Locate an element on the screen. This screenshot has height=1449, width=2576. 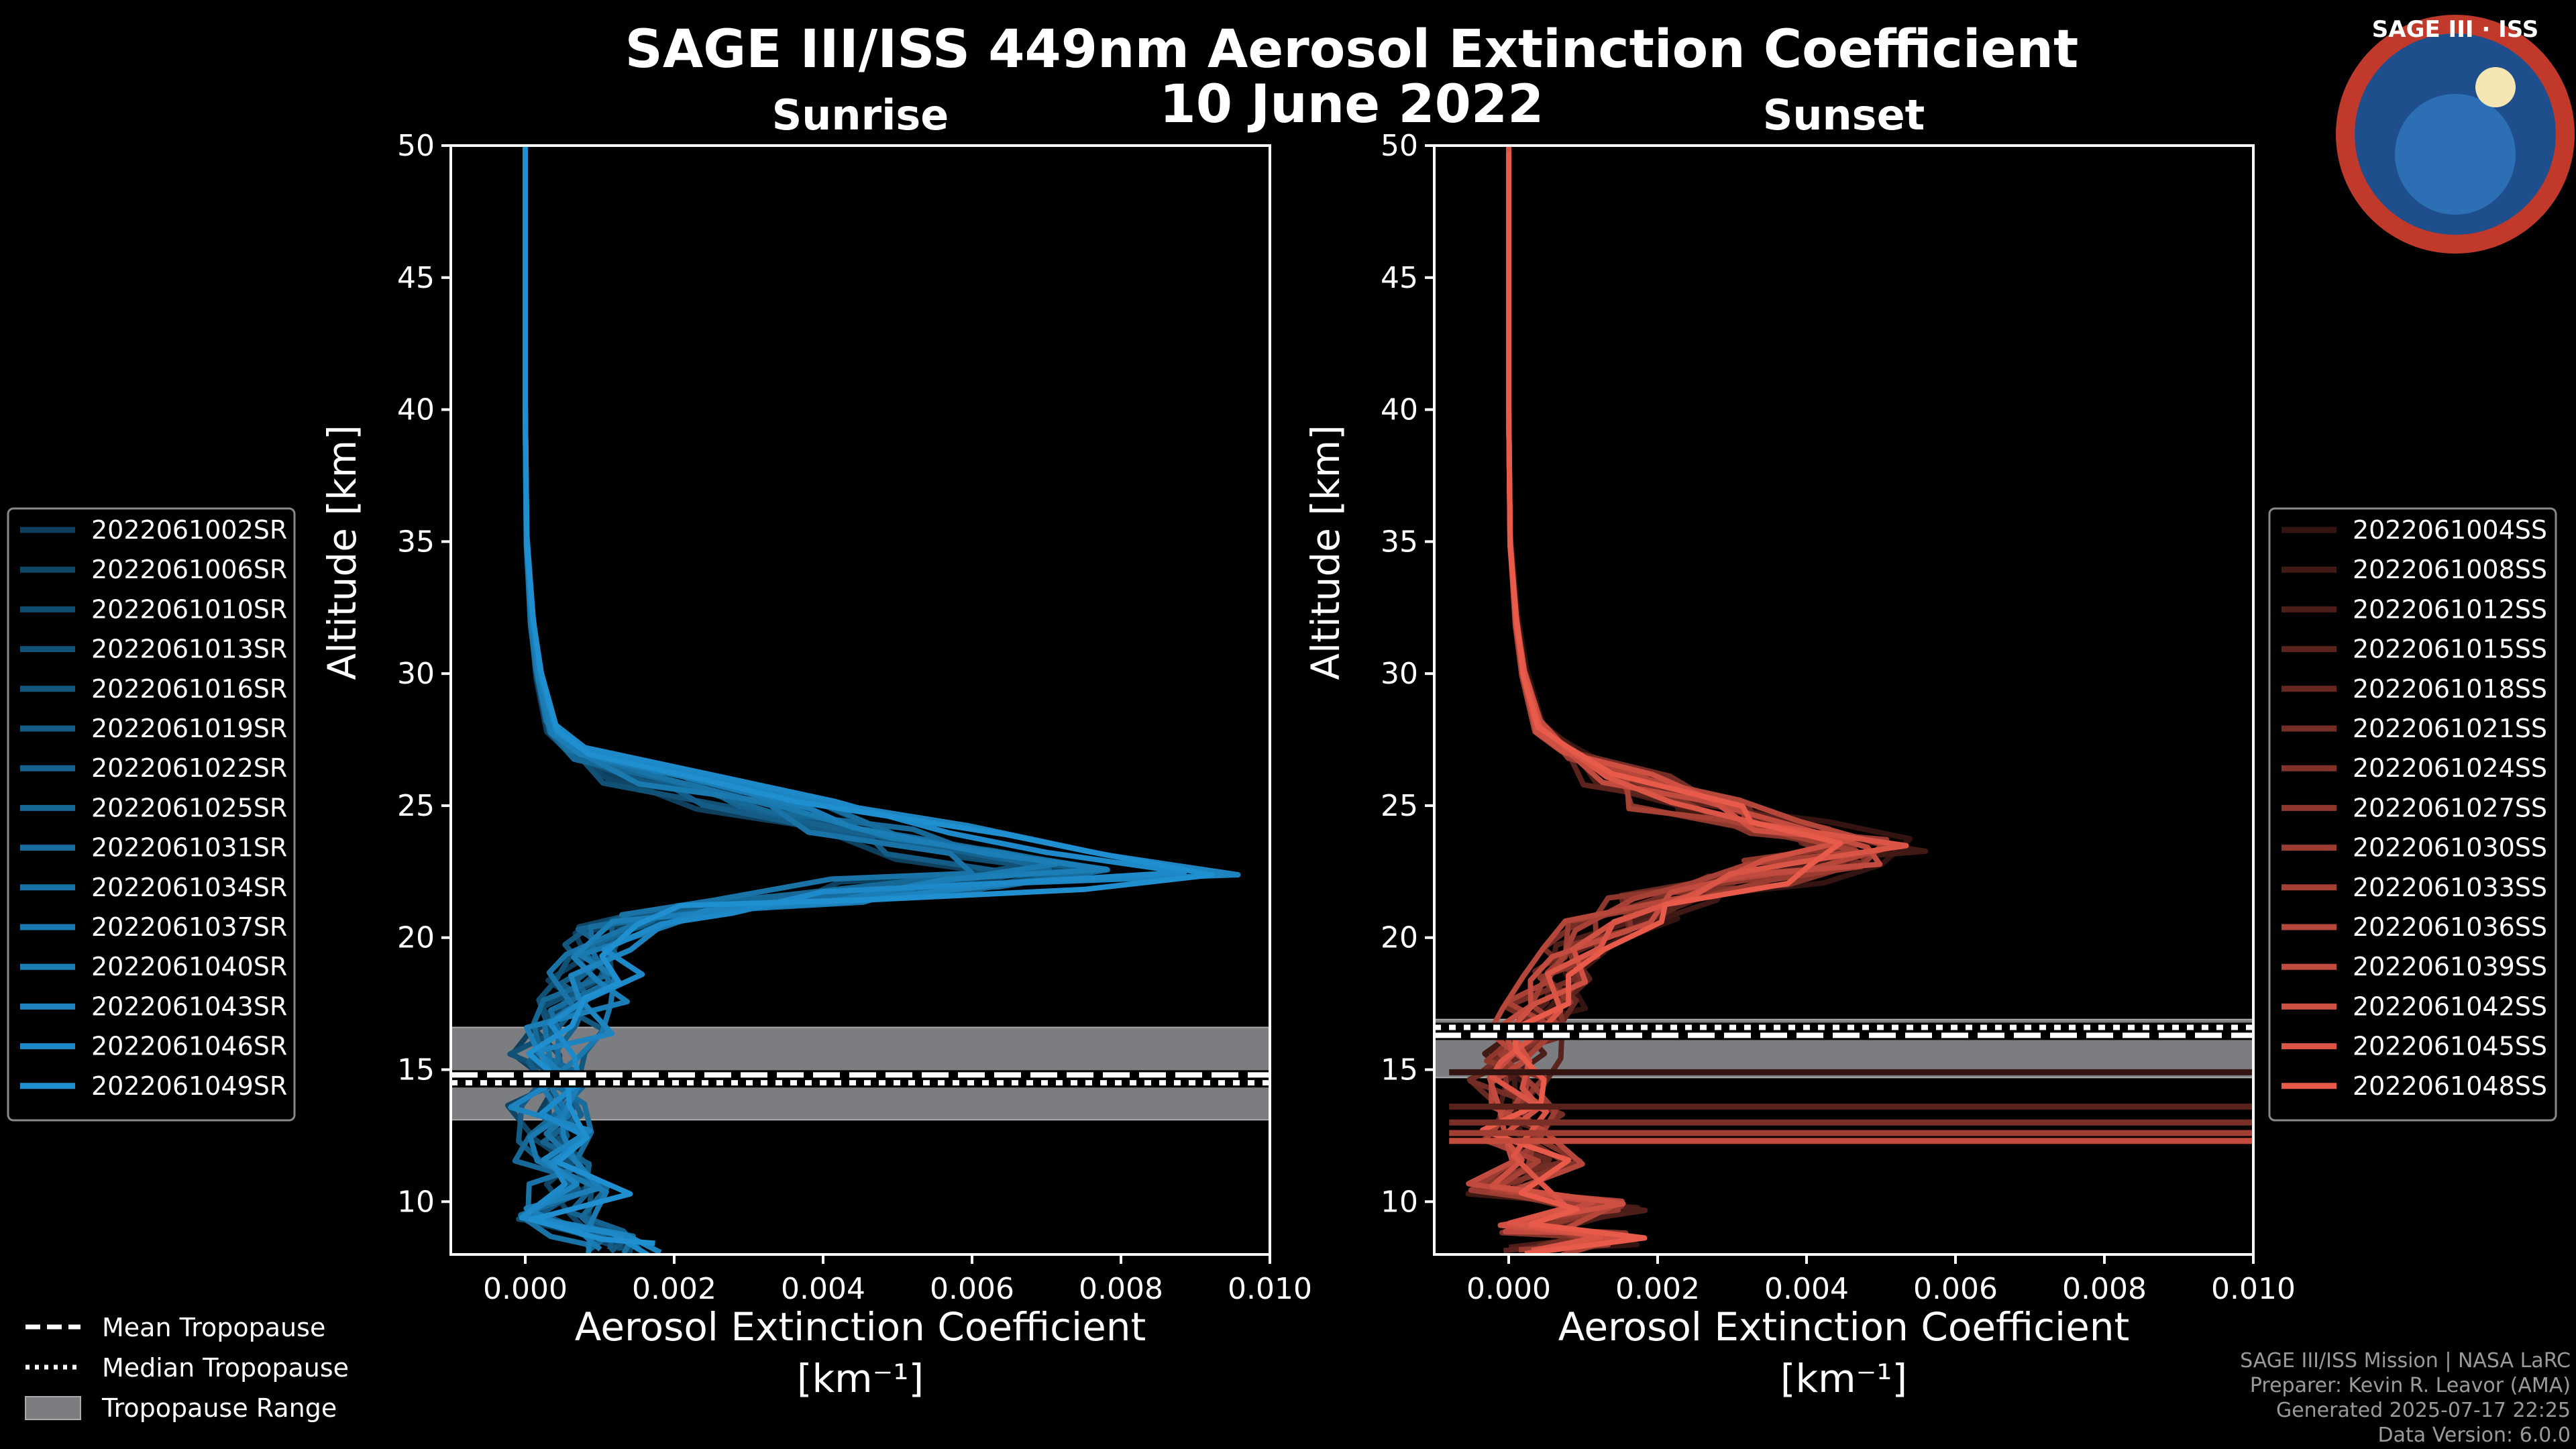
legend-entry: 2022061045SS is located at coordinates (2450, 1046).